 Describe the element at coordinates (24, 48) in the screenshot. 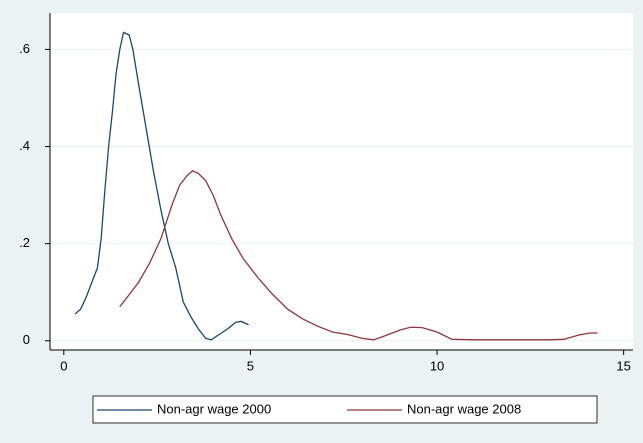

I see `y-tick-label: .6` at that location.